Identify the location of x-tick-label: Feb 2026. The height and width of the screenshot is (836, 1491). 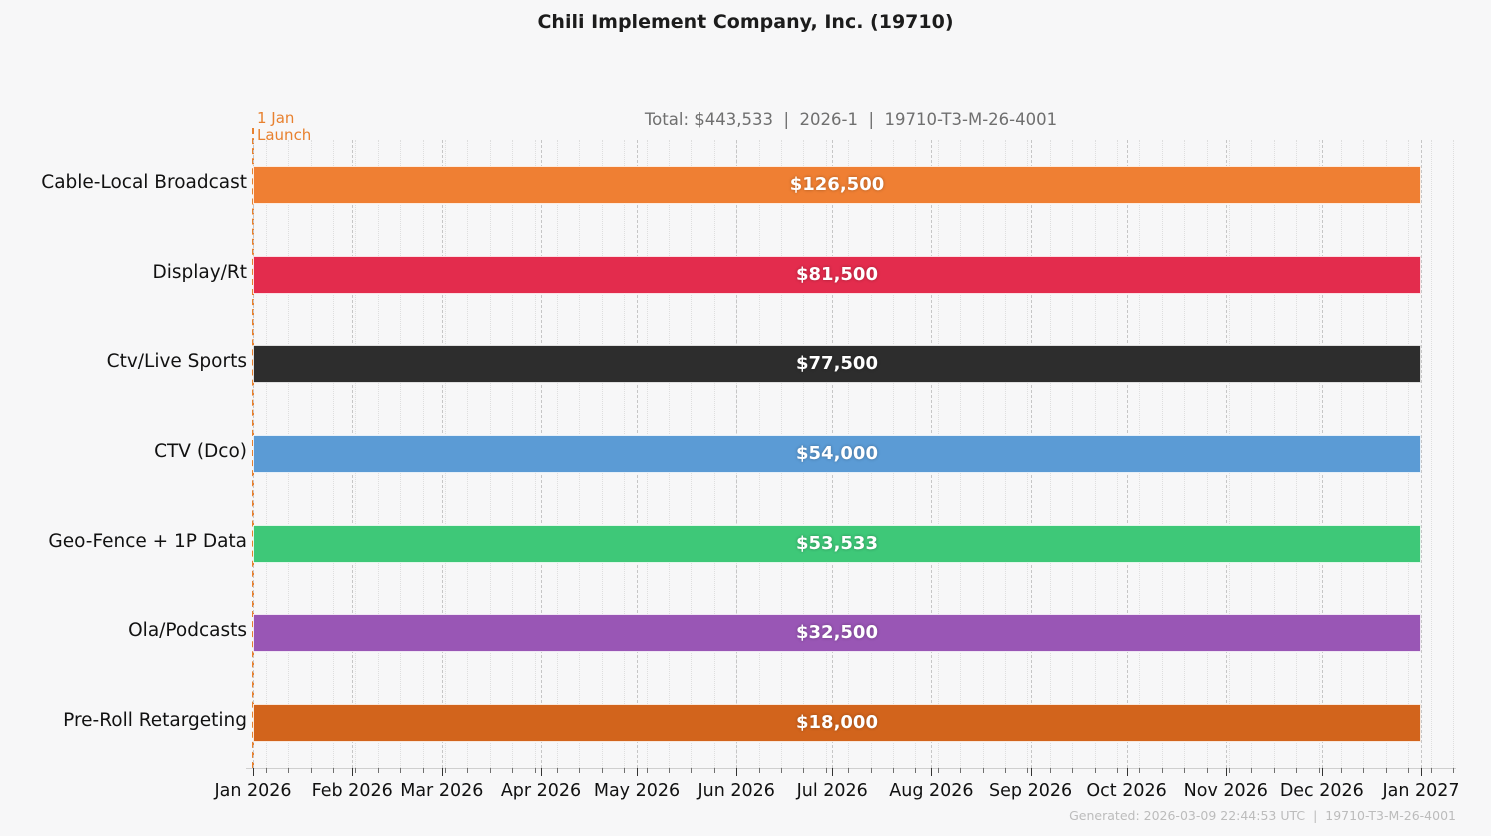
(352, 791).